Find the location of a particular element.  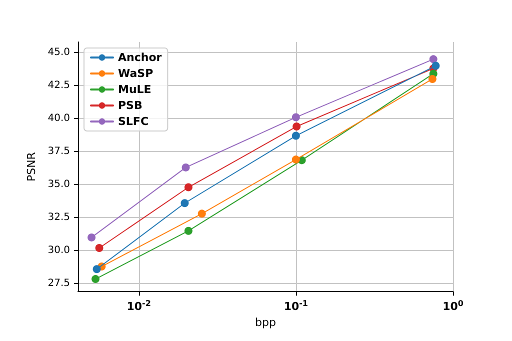

y-tick-label: 37.5 is located at coordinates (59, 152).